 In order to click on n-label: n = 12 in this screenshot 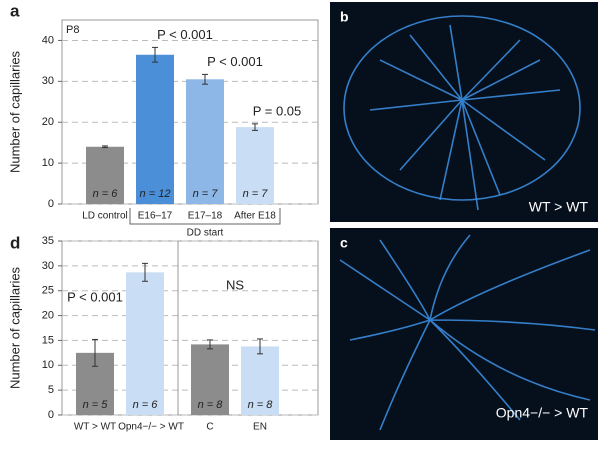, I will do `click(155, 194)`.